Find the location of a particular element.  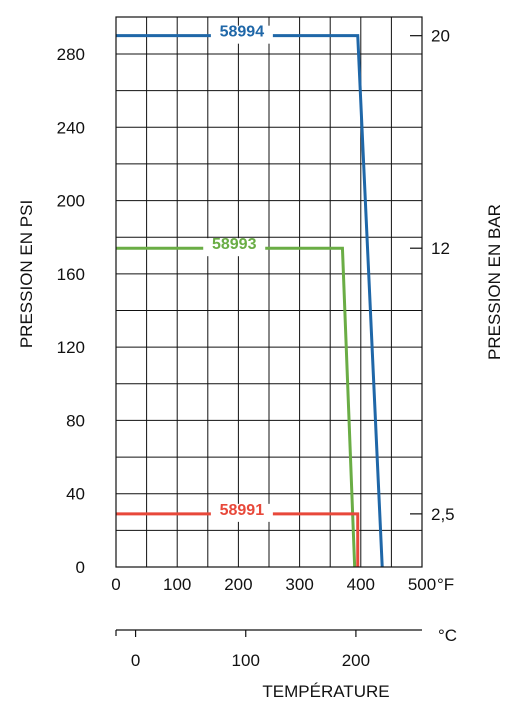

y2-tick-label: 12 is located at coordinates (440, 248).